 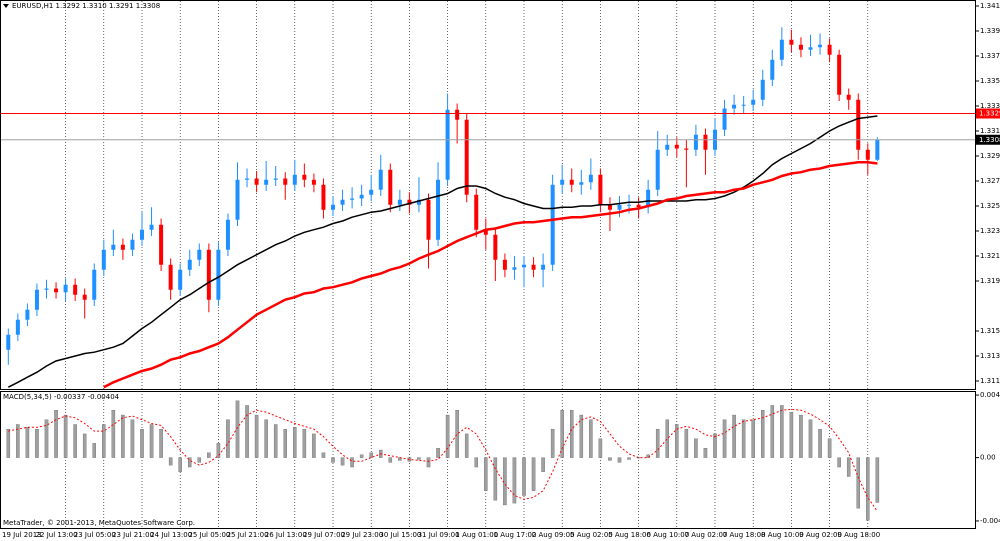 I want to click on menu-icon, so click(x=6, y=6).